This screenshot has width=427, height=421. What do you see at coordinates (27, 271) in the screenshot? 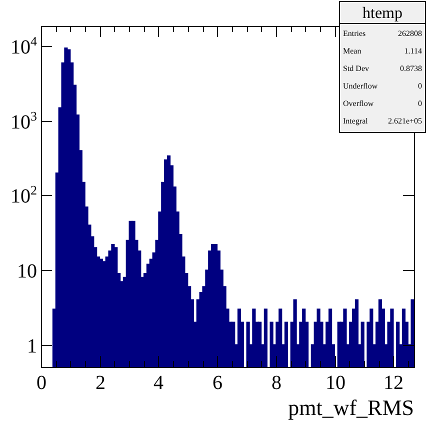
I see `y-tick-label: 10` at bounding box center [27, 271].